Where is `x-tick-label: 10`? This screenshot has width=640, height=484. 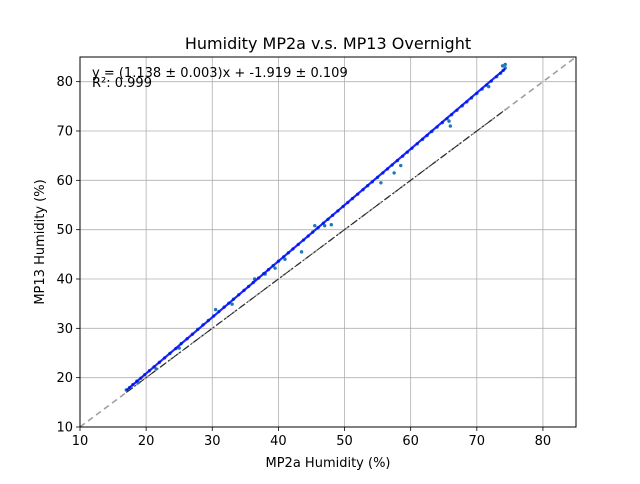 x-tick-label: 10 is located at coordinates (80, 441).